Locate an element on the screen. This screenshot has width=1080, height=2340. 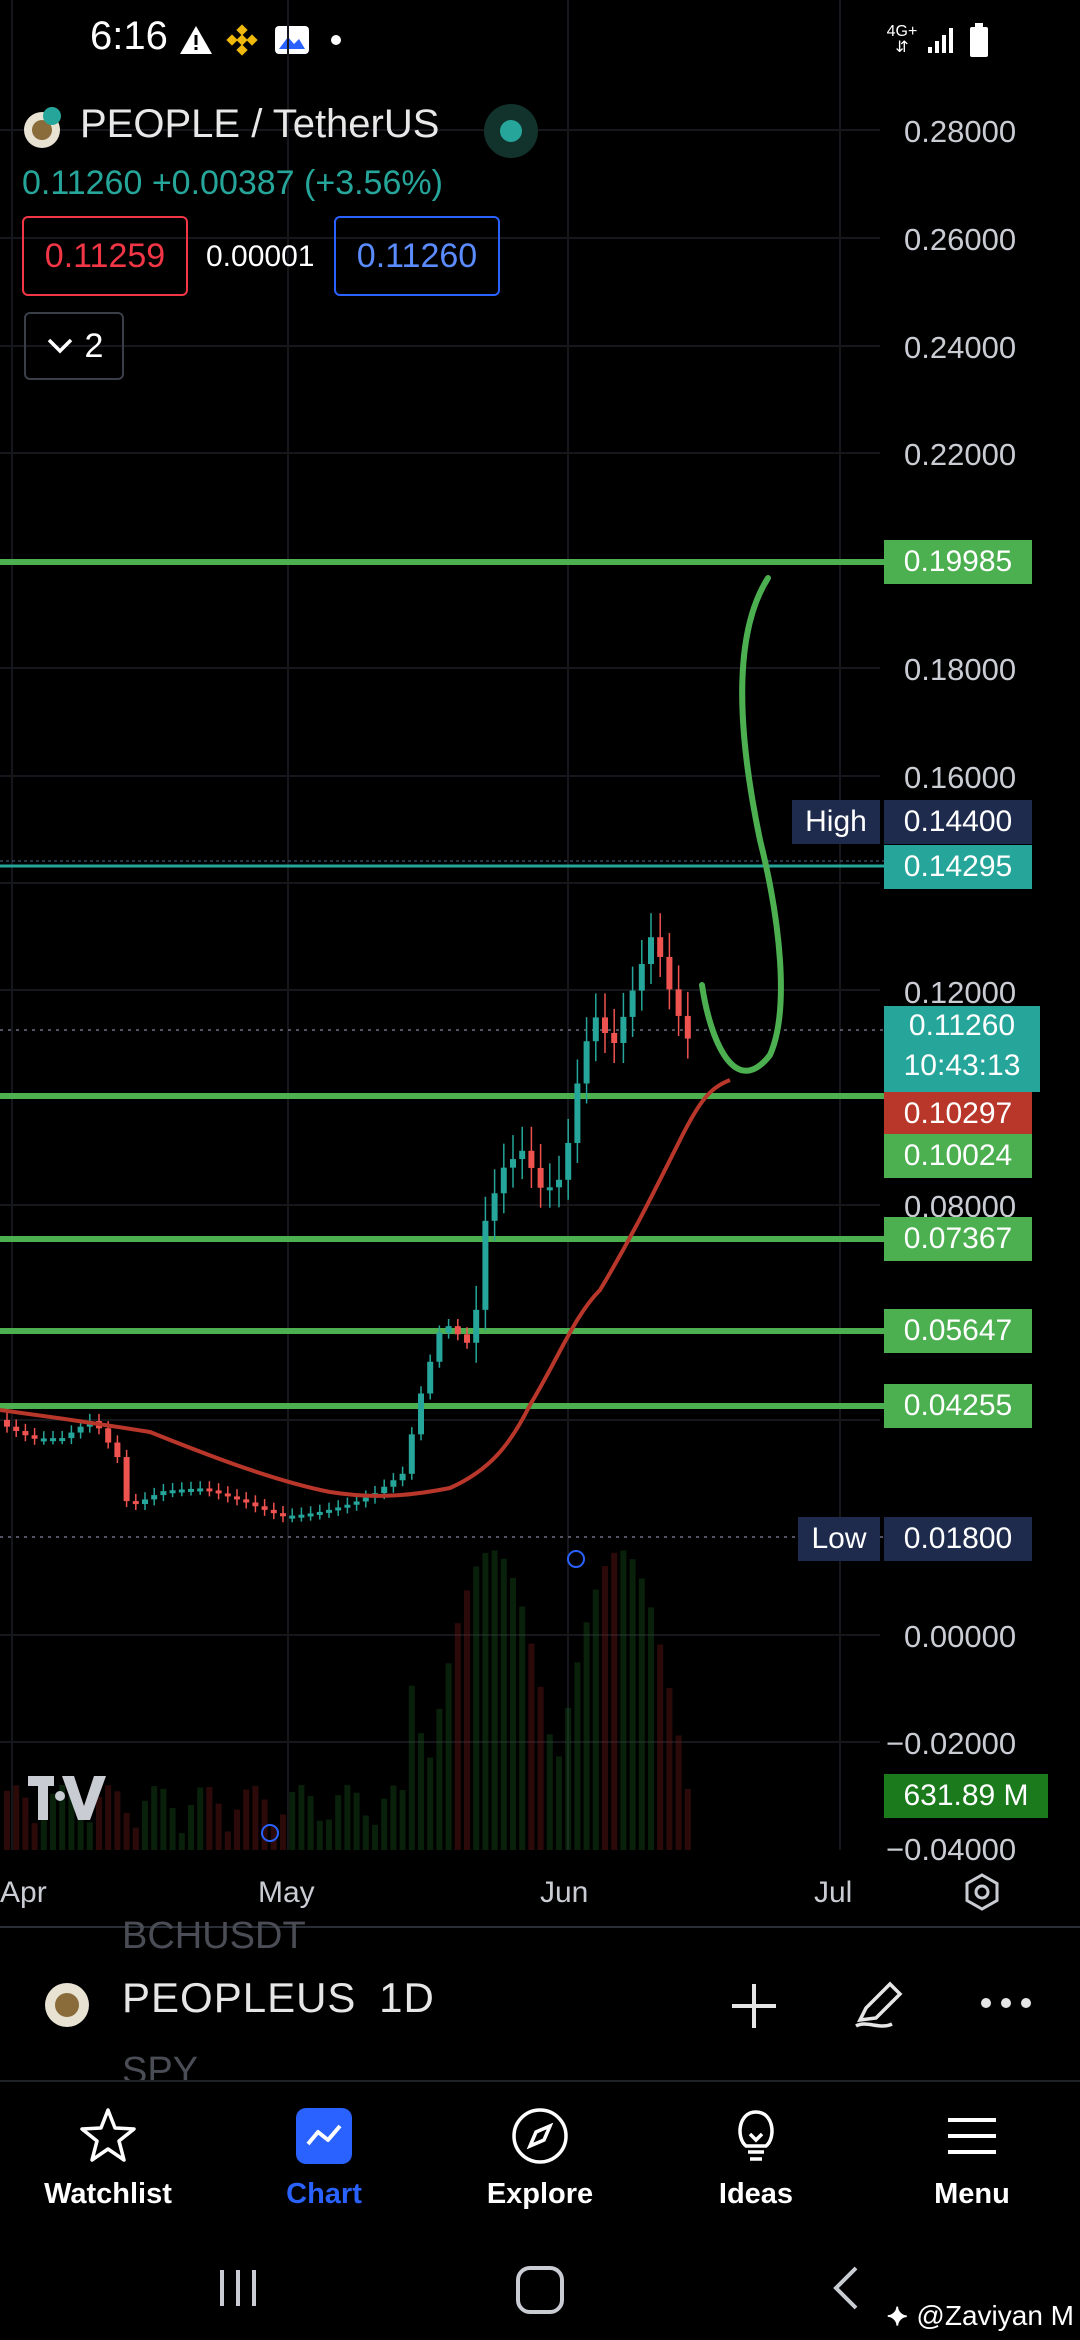
star-icon is located at coordinates (108, 2135).